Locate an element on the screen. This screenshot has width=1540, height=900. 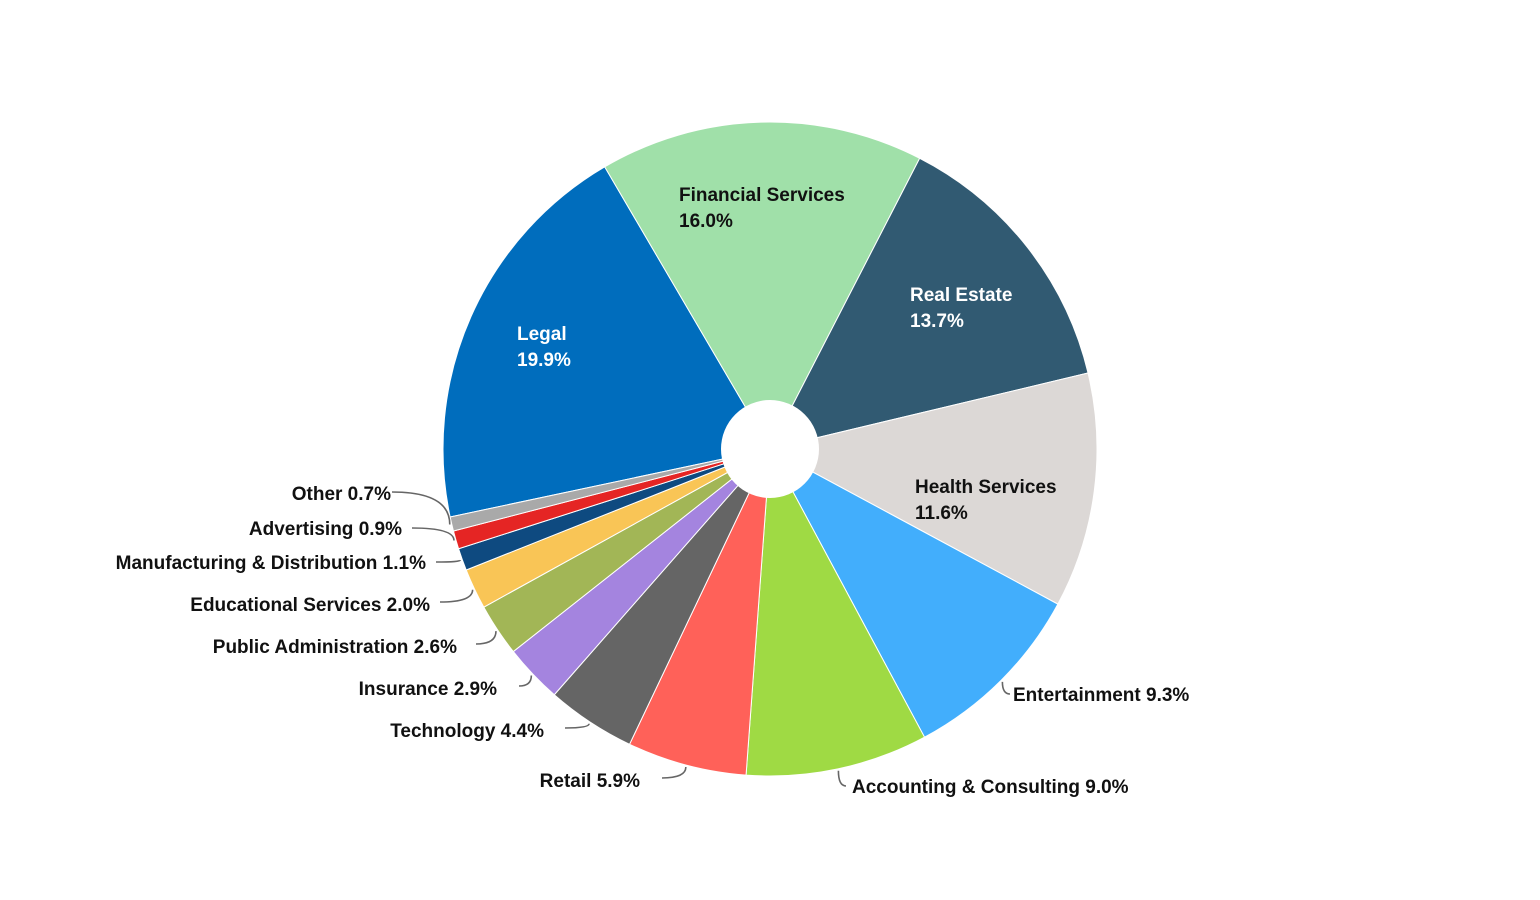
slice-label-accounting-and-consulting: Accounting & Consulting 9.0% is located at coordinates (990, 787).